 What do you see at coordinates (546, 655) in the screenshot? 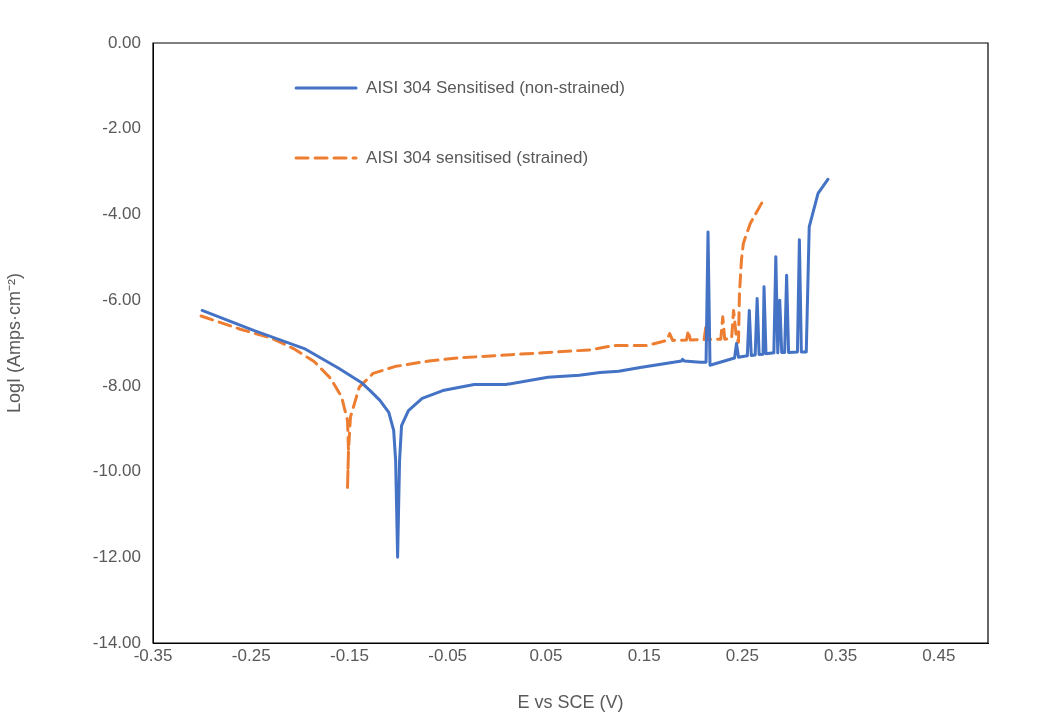
I see `x-tick-label: 0.05` at bounding box center [546, 655].